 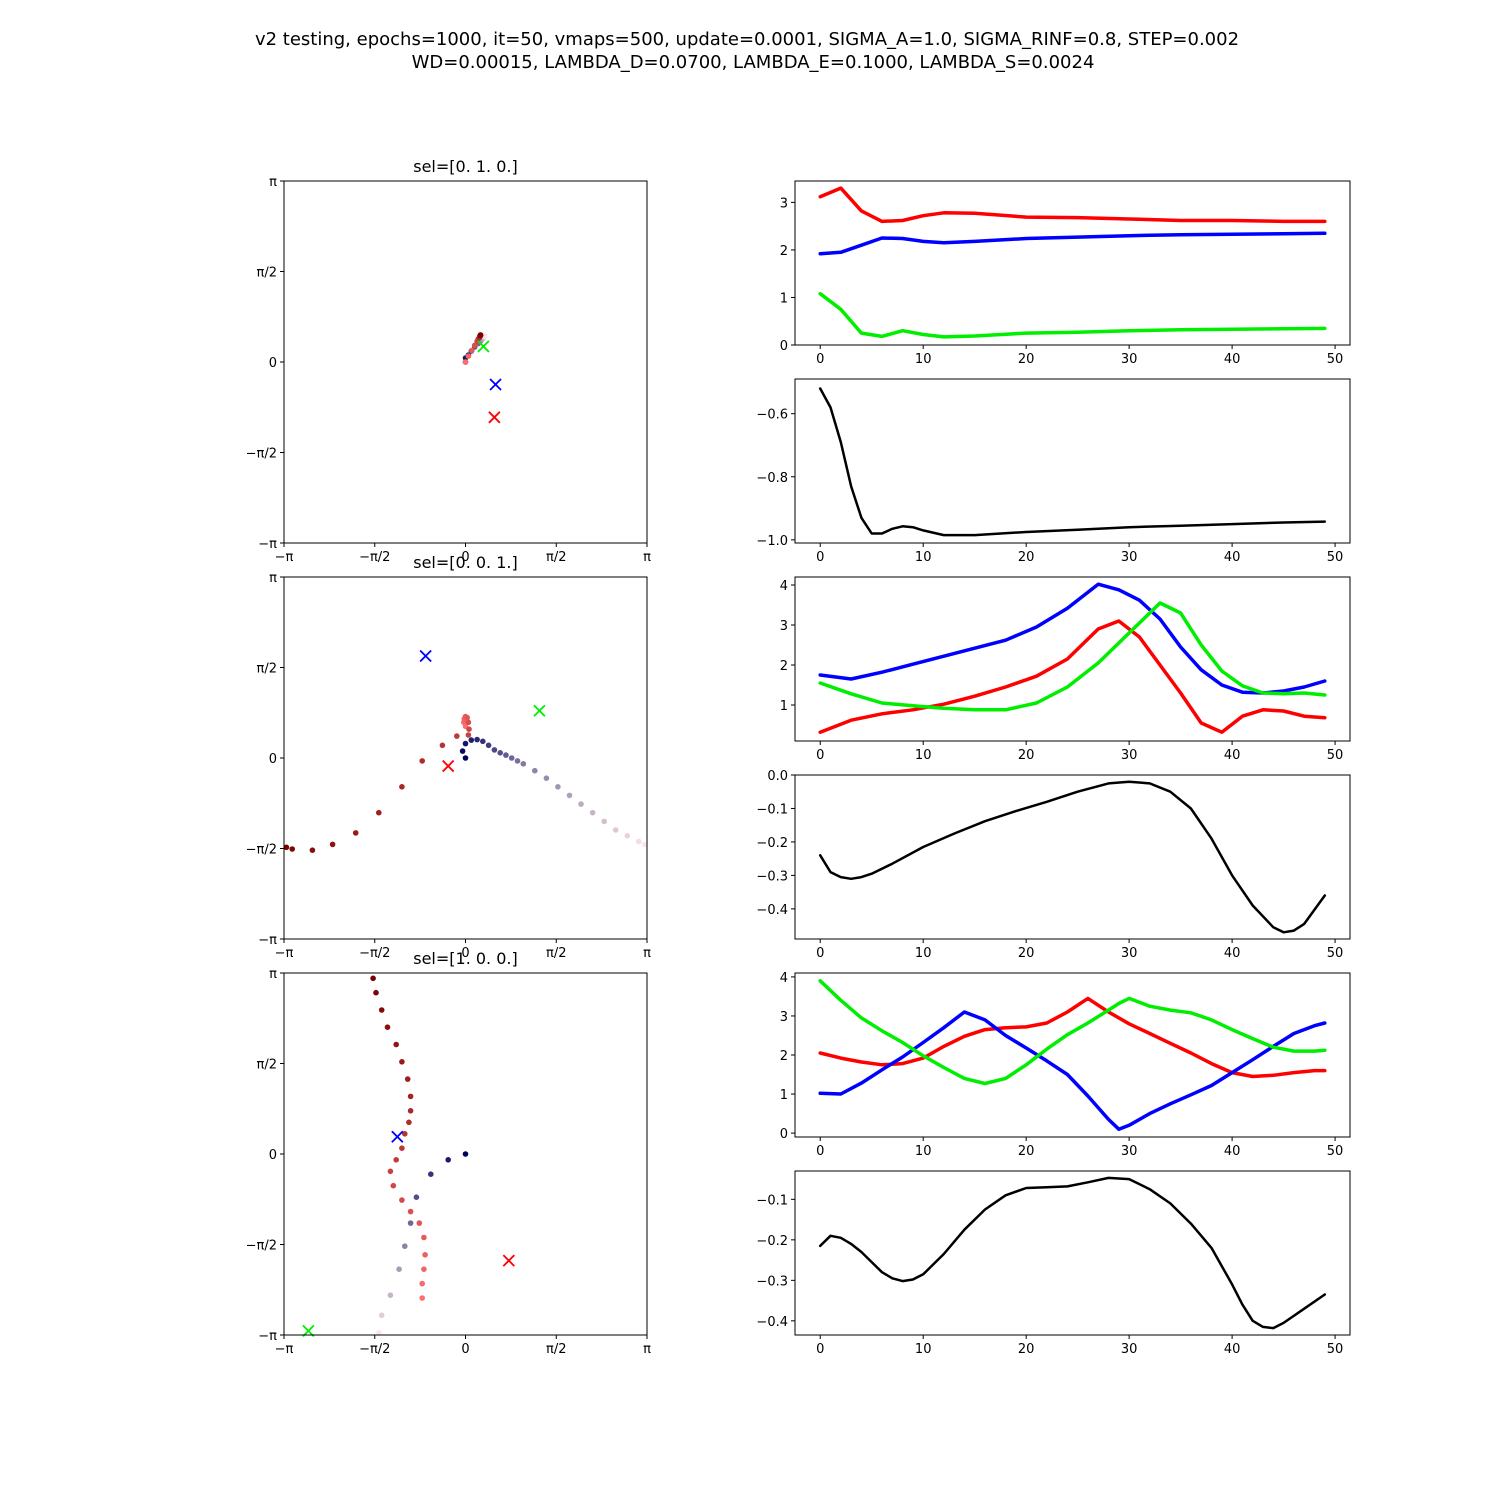 I want to click on x-tick-label: 10, so click(x=923, y=755).